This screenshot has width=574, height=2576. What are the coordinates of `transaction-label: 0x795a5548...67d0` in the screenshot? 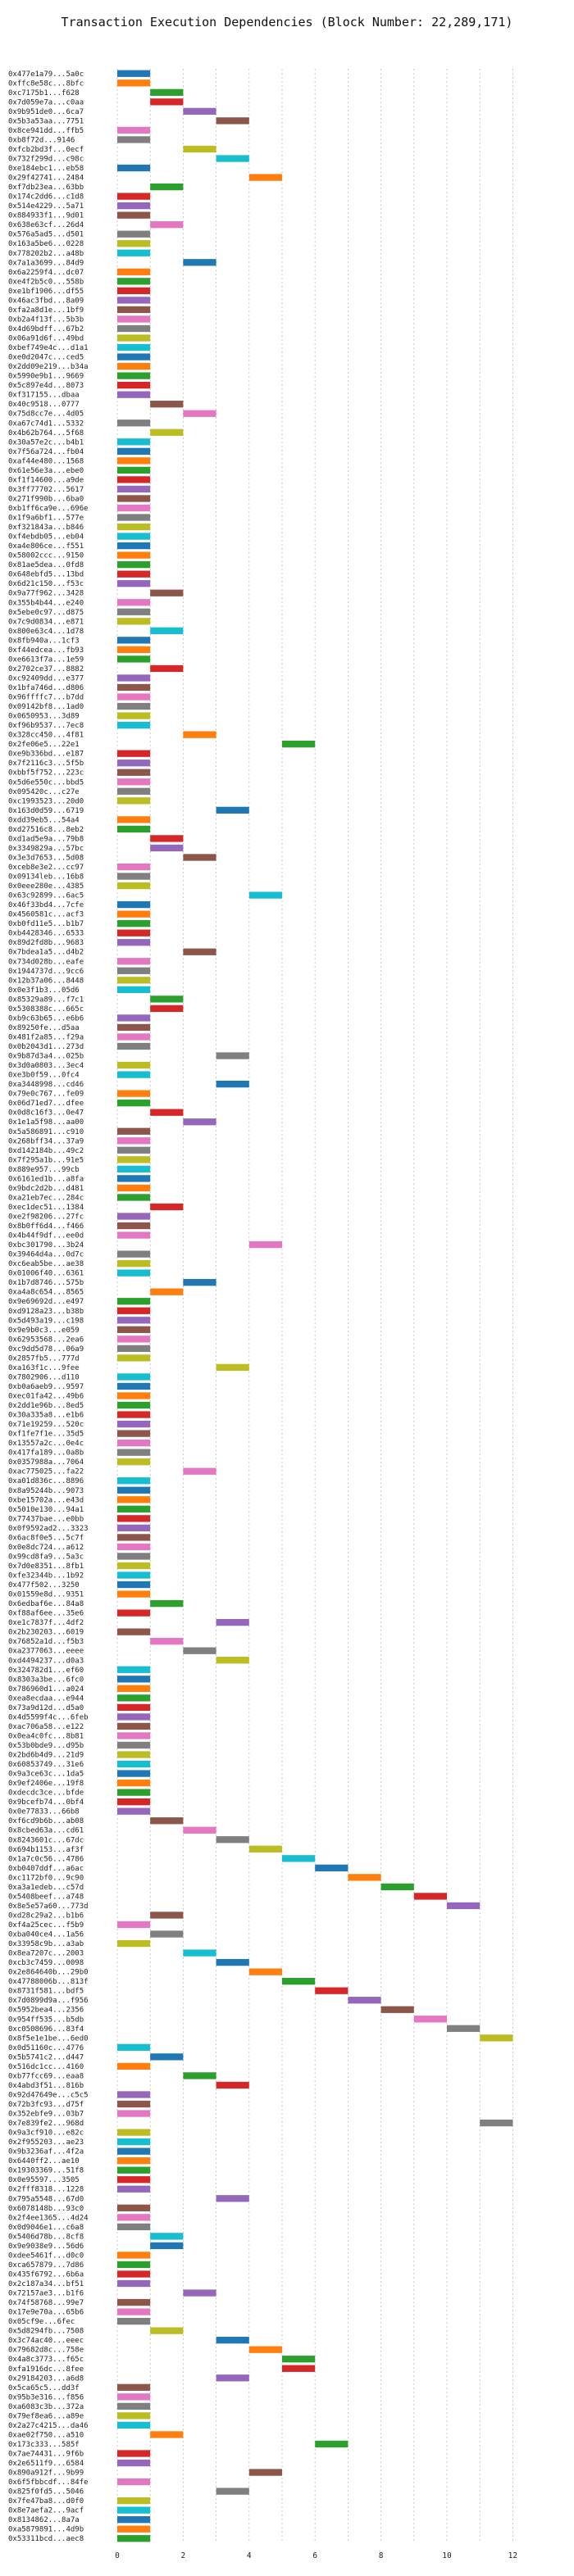 It's located at (46, 2199).